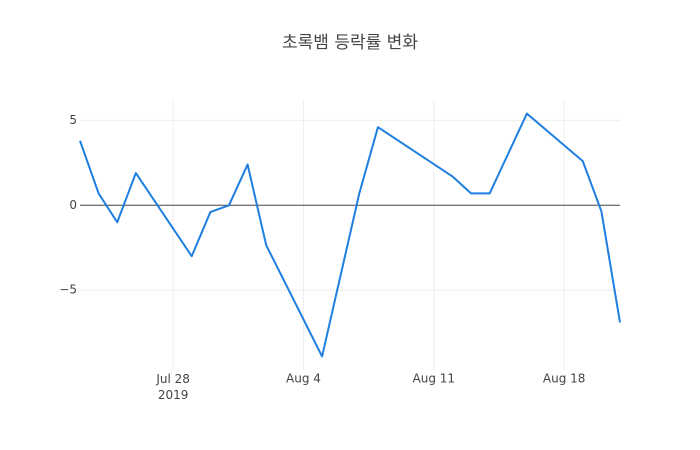 This screenshot has width=700, height=450. I want to click on y-tick-label: 5, so click(73, 120).